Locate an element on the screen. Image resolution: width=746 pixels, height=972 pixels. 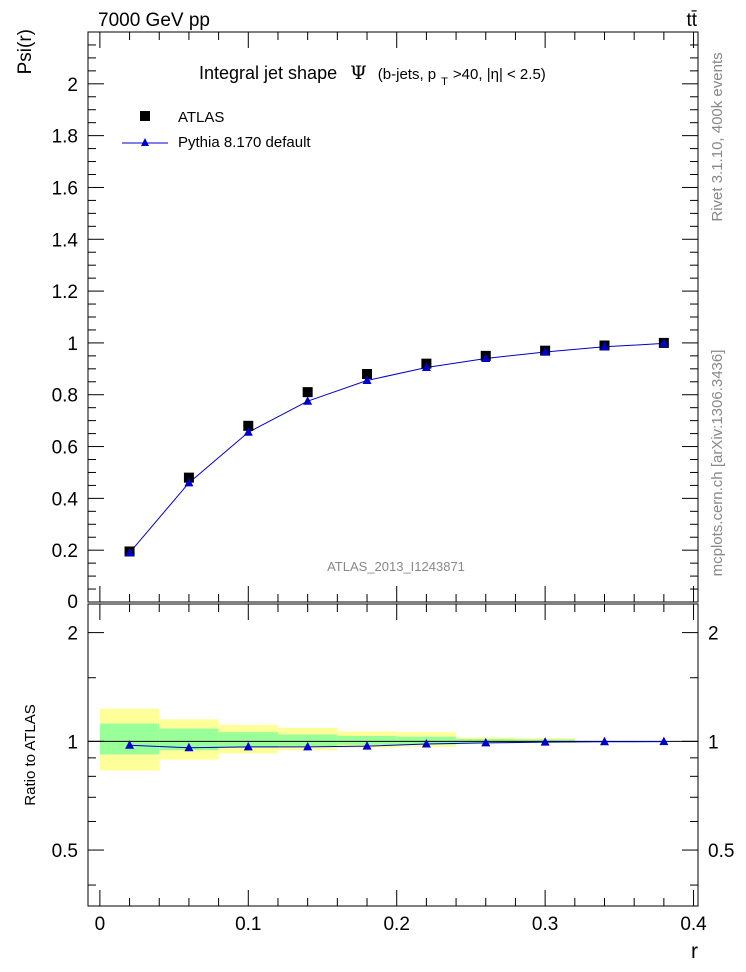
main-ytick-label-7: 1.6 is located at coordinates (65, 188).